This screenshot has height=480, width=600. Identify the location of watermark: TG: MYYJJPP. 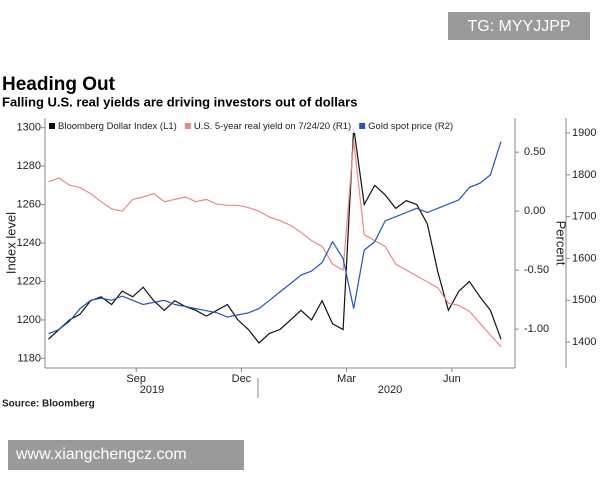
(518, 26).